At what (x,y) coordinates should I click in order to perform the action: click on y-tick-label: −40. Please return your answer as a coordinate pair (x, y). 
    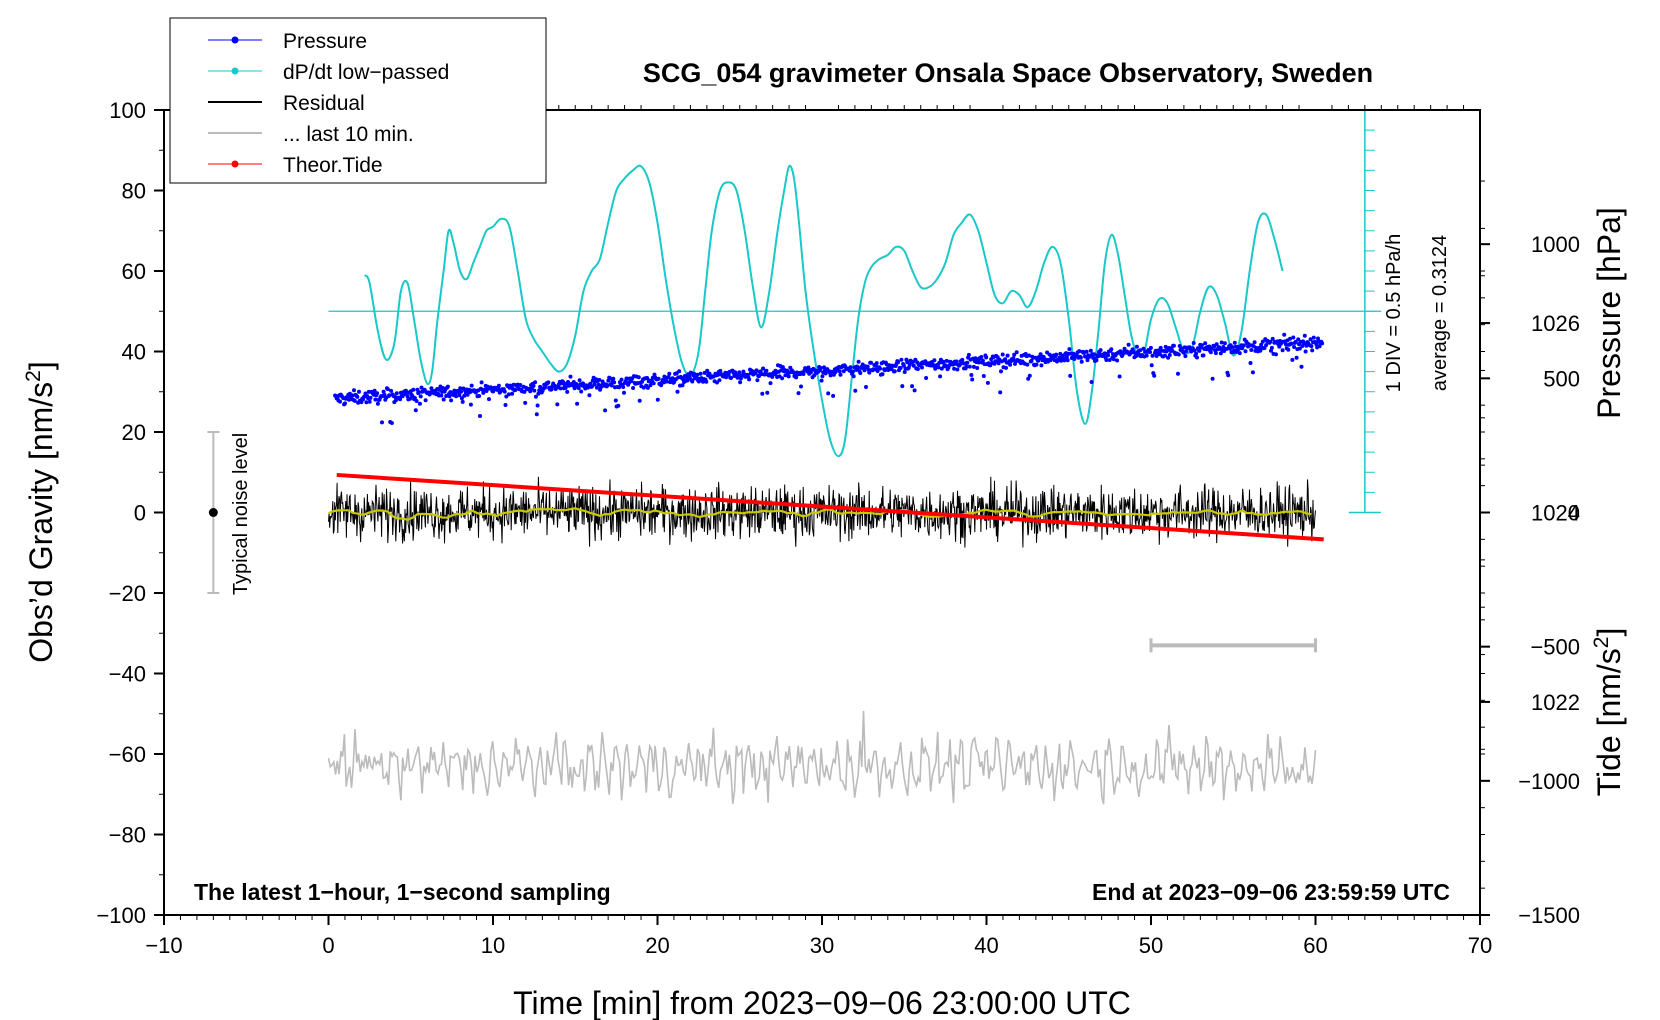
    Looking at the image, I should click on (127, 674).